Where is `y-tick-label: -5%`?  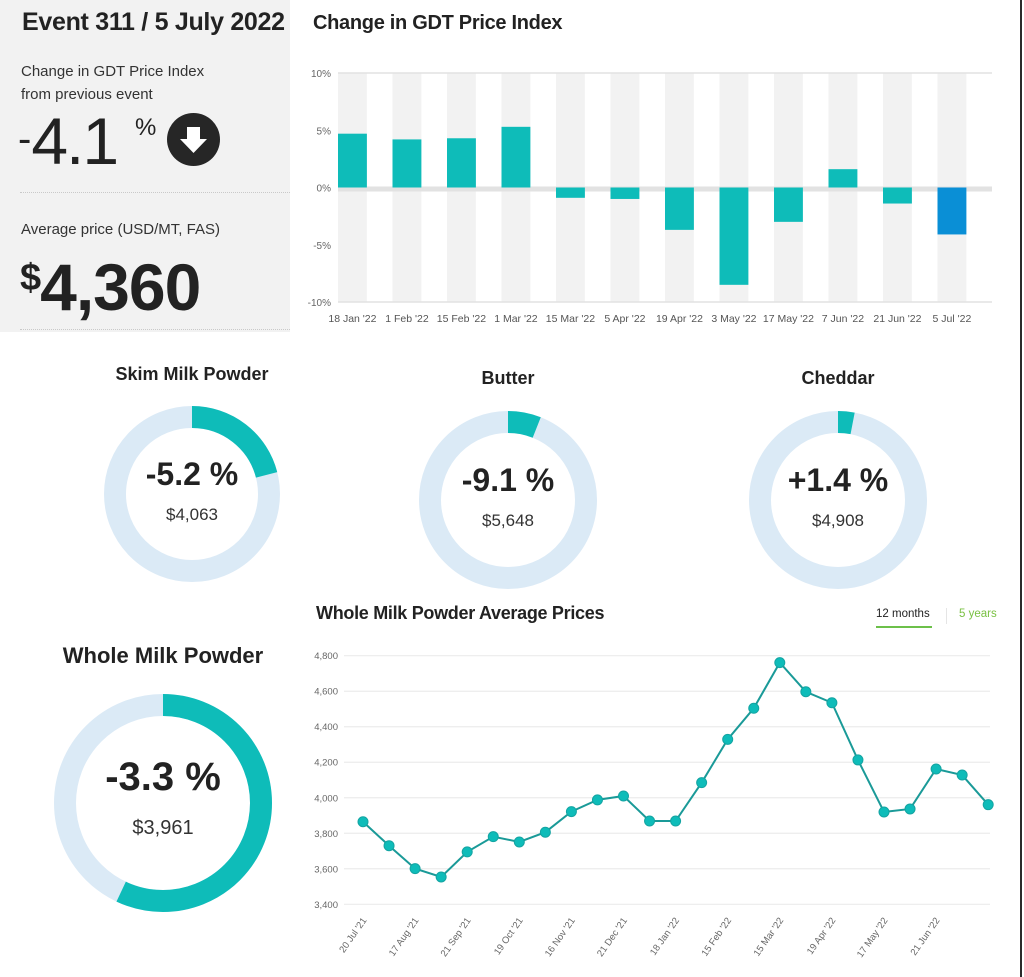 y-tick-label: -5% is located at coordinates (322, 246).